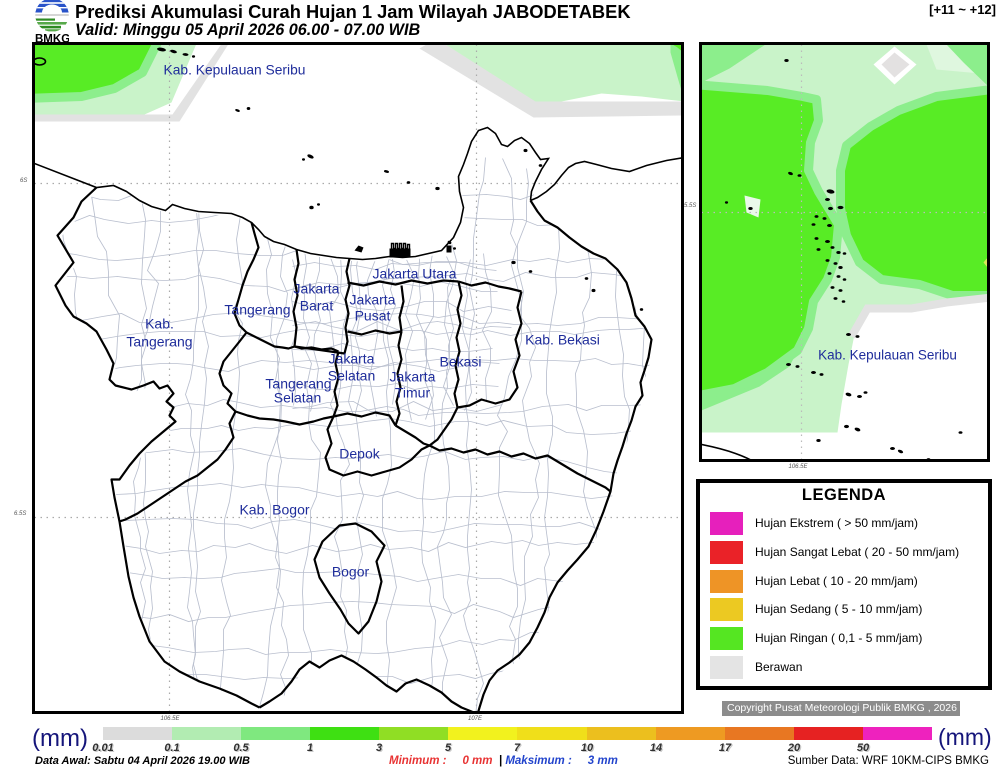 The height and width of the screenshot is (769, 1000). Describe the element at coordinates (274, 510) in the screenshot. I see `svg-text: Kab. Bogor` at that location.